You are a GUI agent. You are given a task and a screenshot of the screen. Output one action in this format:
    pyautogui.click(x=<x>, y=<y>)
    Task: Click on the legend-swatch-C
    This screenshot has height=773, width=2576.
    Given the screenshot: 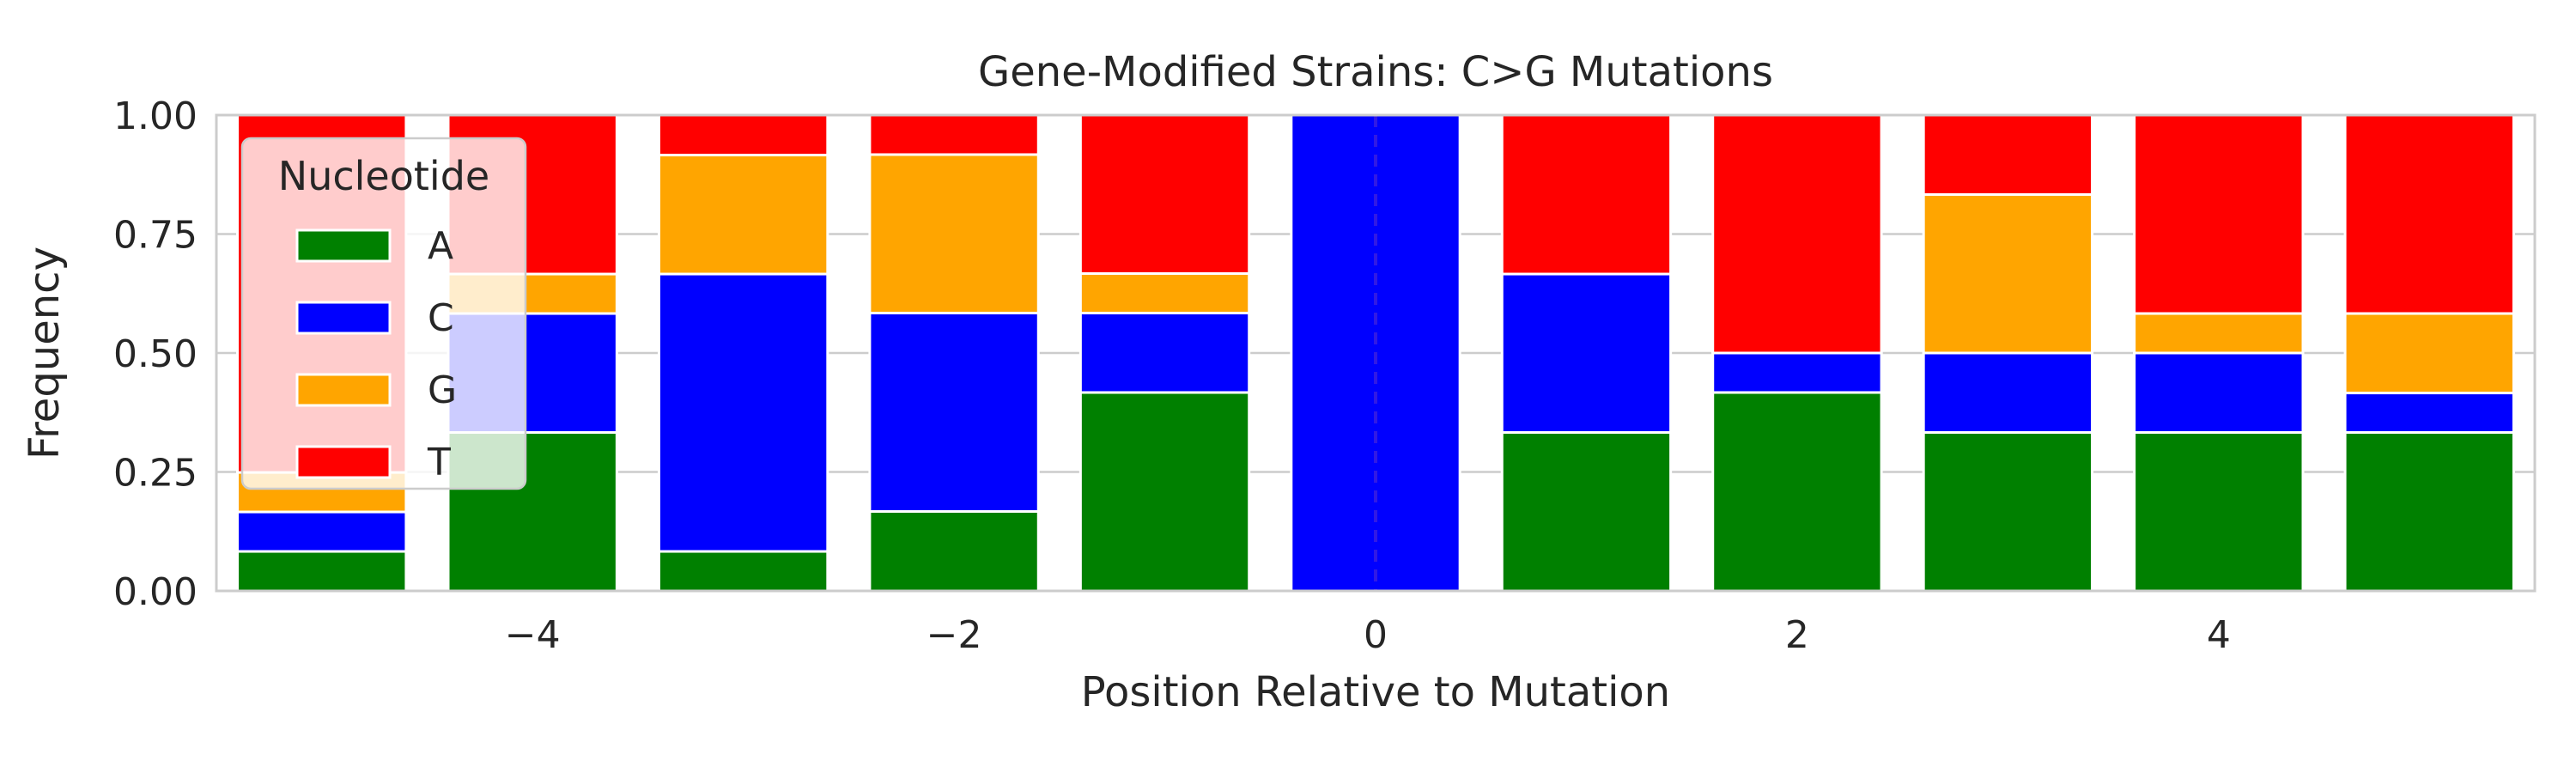 What is the action you would take?
    pyautogui.click(x=344, y=318)
    